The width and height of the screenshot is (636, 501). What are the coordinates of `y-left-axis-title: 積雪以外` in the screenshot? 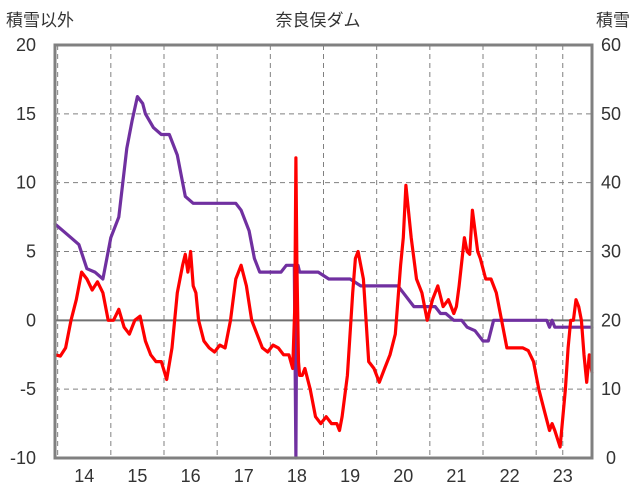 It's located at (40, 21).